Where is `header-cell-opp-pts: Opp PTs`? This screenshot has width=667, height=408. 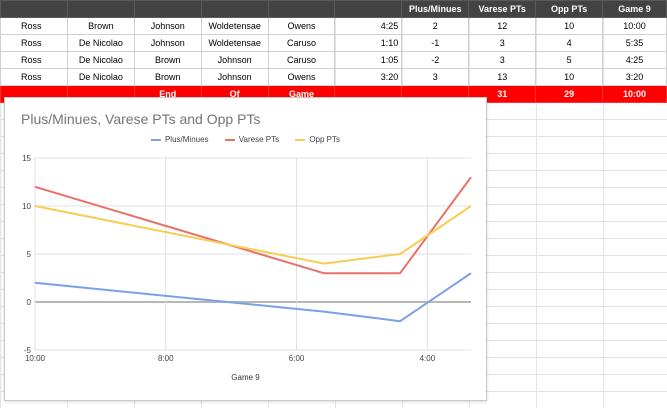
header-cell-opp-pts: Opp PTs is located at coordinates (569, 9).